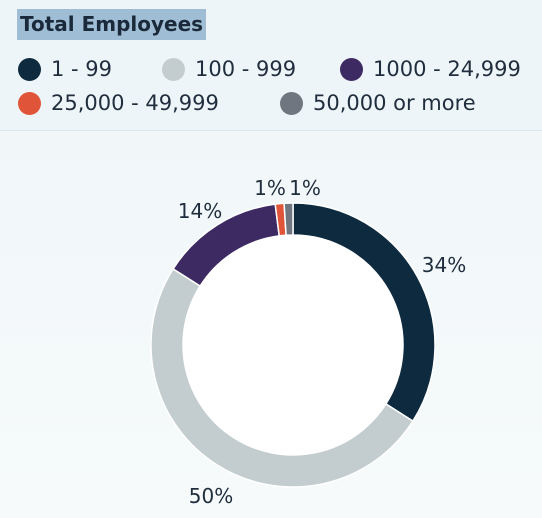  I want to click on legend-item-1-99: 1 - 99, so click(65, 69).